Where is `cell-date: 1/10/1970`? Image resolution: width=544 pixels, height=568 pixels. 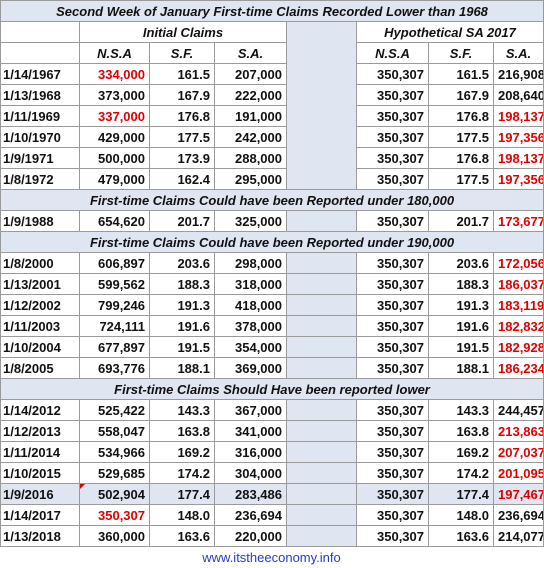
cell-date: 1/10/1970 is located at coordinates (40, 137).